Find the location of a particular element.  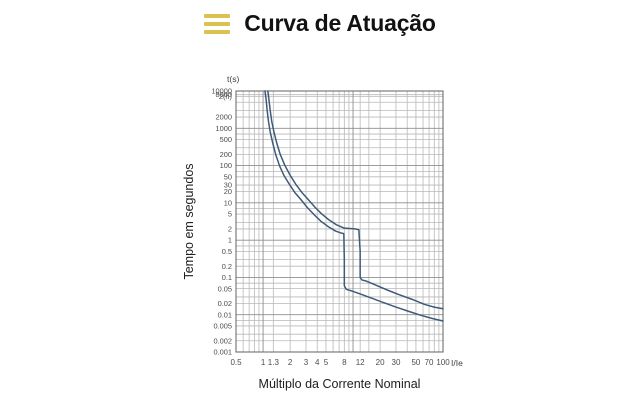

y-tick-label: 0.5 is located at coordinates (227, 251).